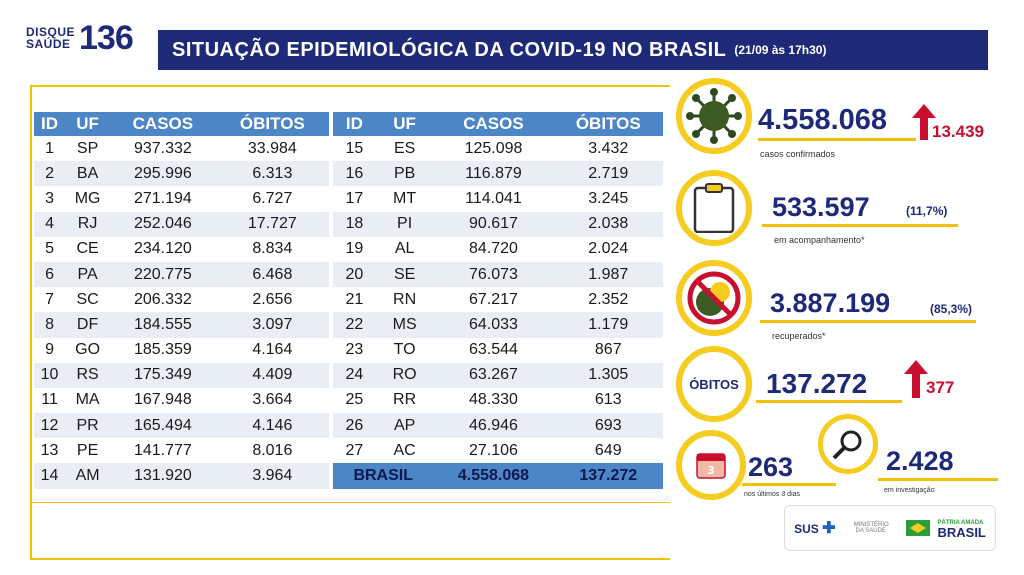  What do you see at coordinates (771, 467) in the screenshot?
I see `recent-value: 263` at bounding box center [771, 467].